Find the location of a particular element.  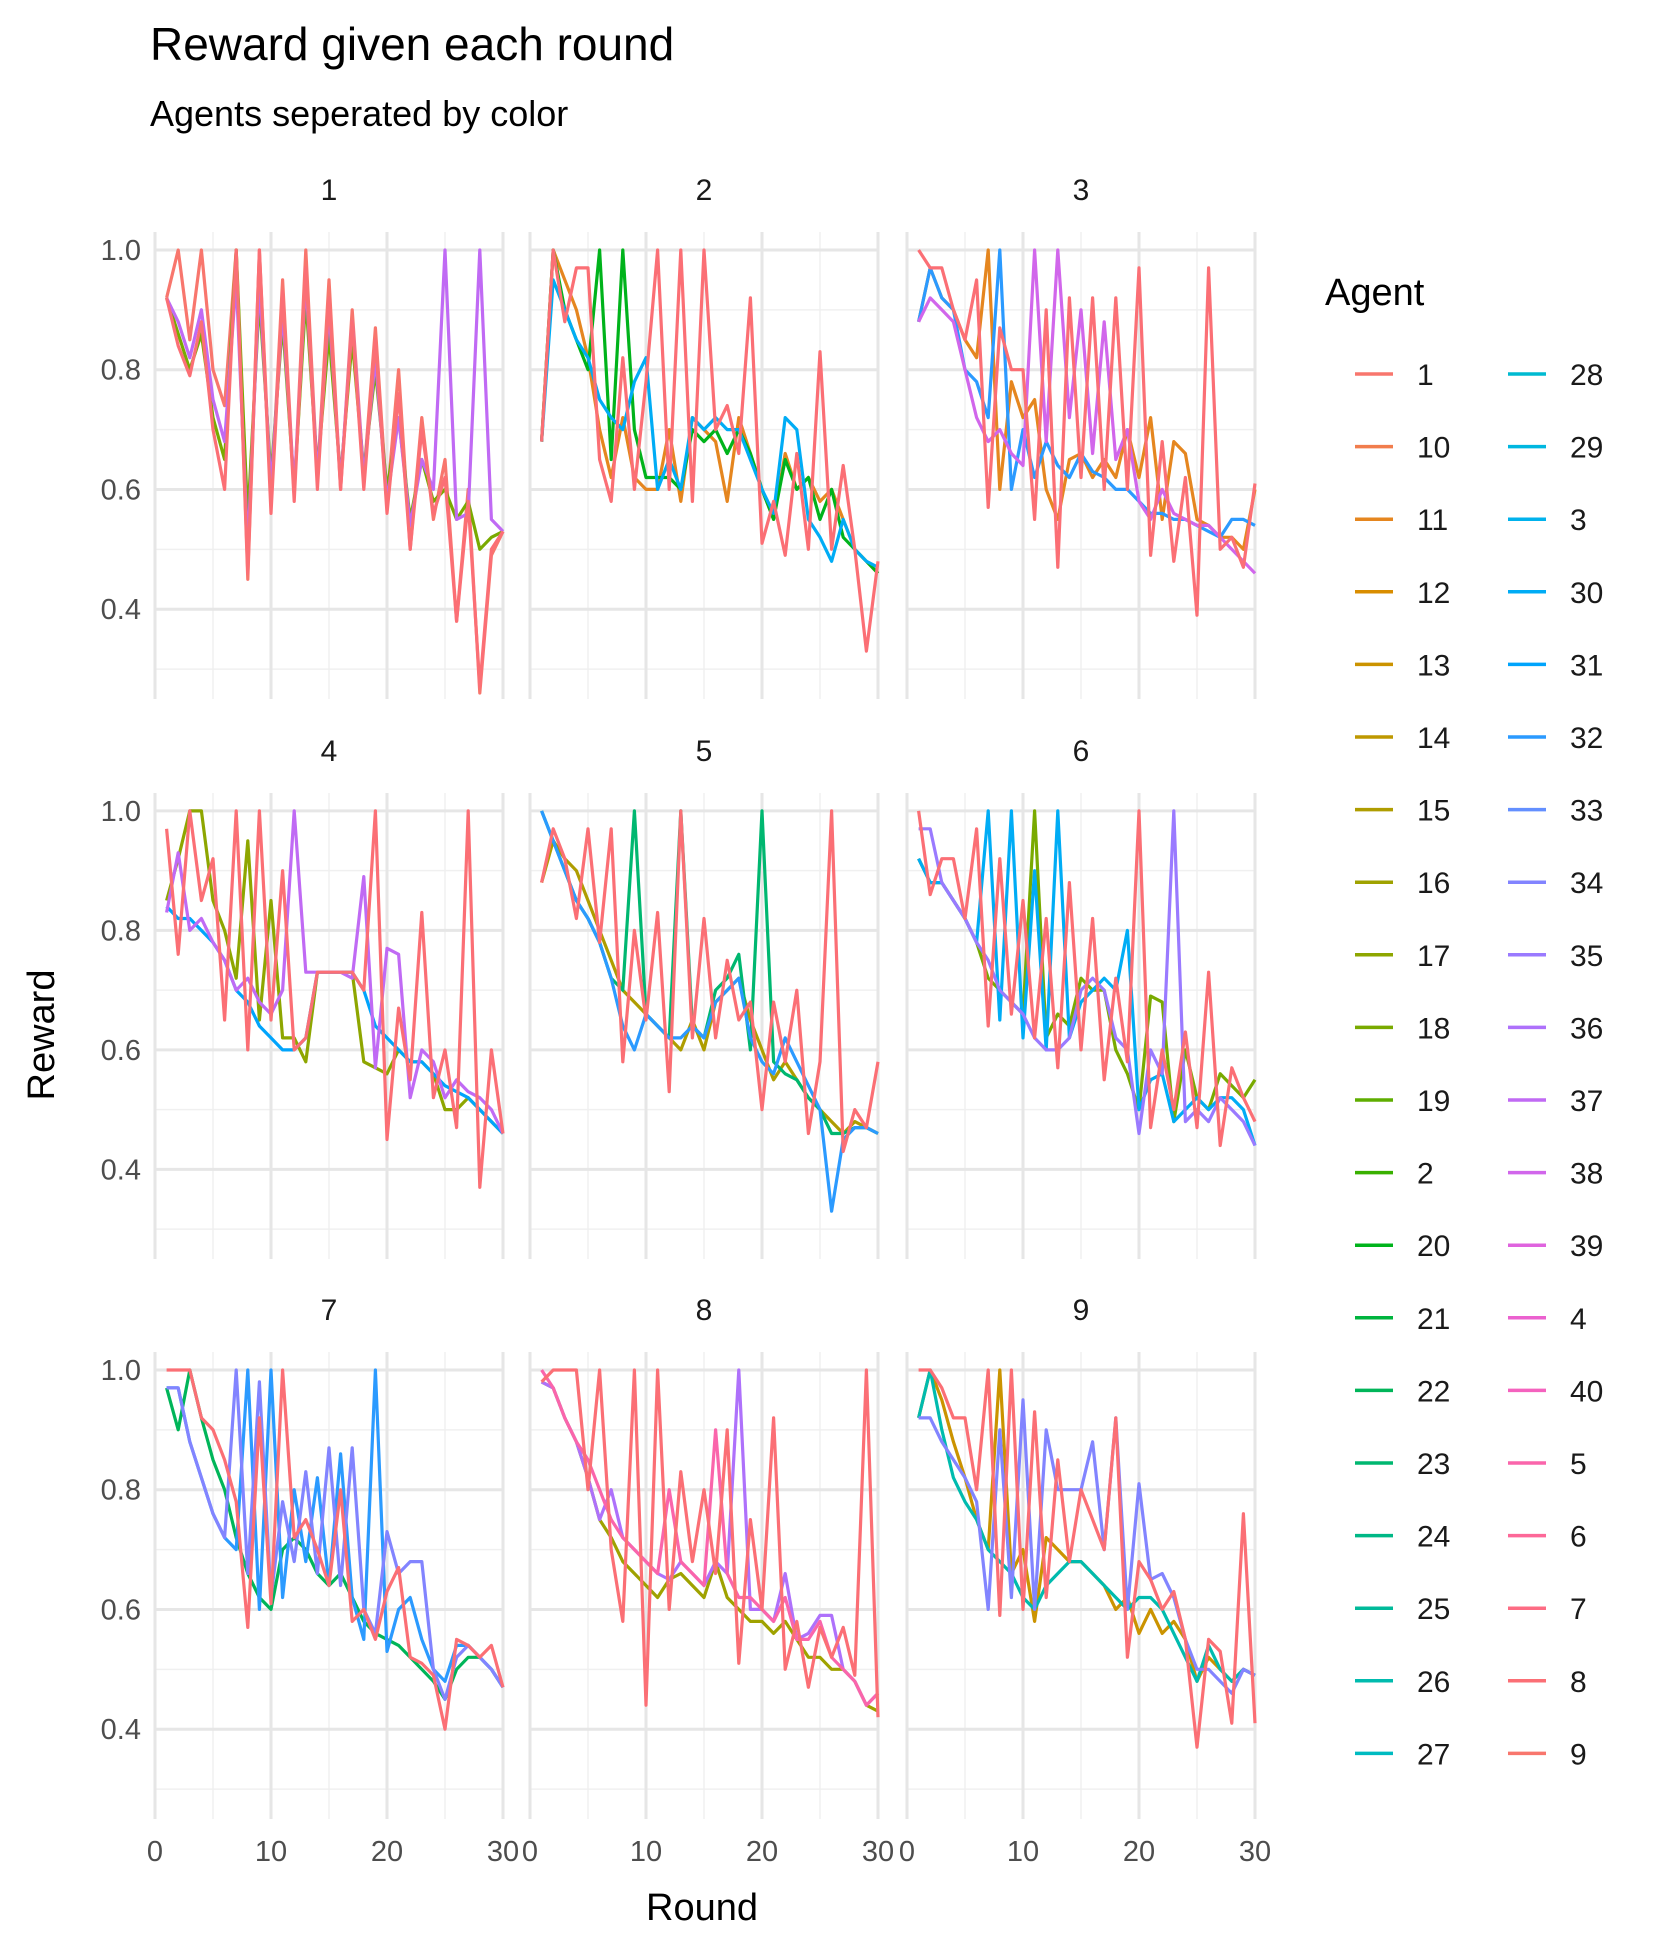

legend-label: 38 is located at coordinates (1586, 1174).